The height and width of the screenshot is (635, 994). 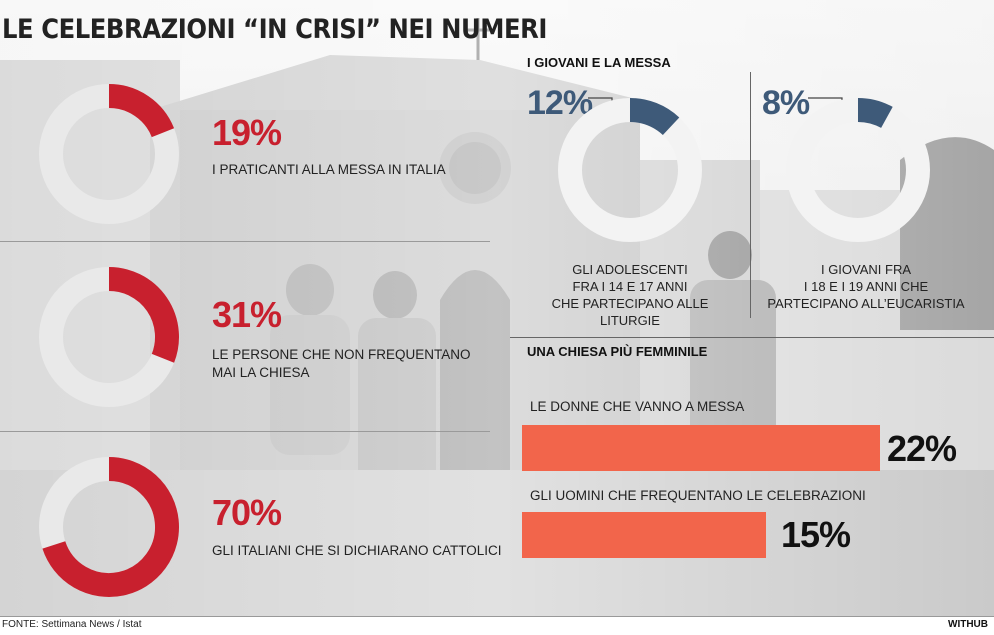 What do you see at coordinates (599, 62) in the screenshot?
I see `section-title-young: I GIOVANI E LA MESSA` at bounding box center [599, 62].